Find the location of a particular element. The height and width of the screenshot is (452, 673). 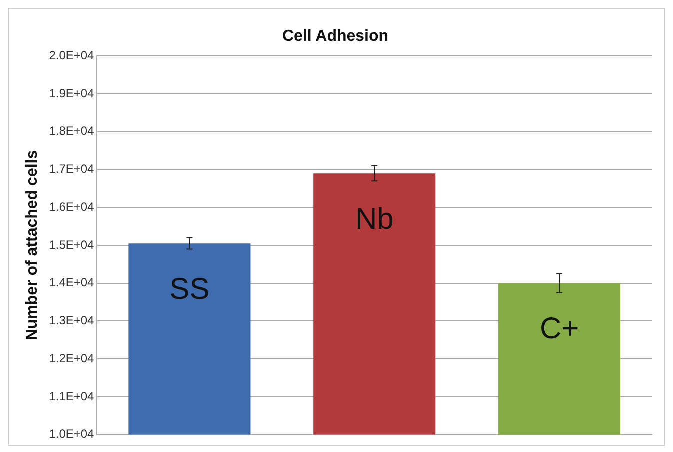

y-tick-label: 1.4E+04 is located at coordinates (72, 283).